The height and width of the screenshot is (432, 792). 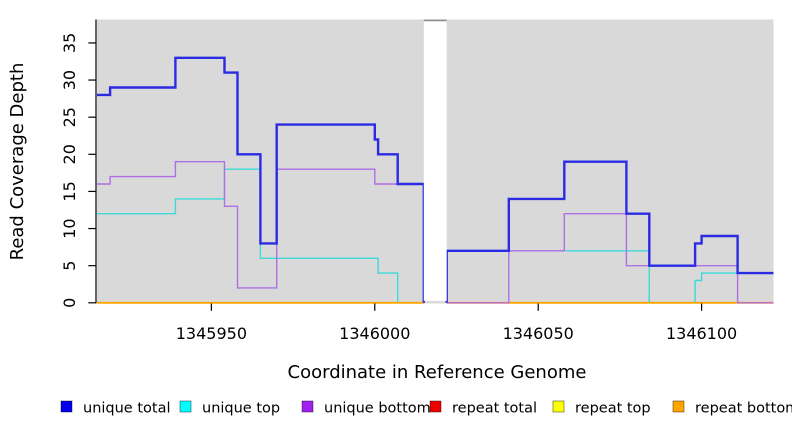 What do you see at coordinates (743, 409) in the screenshot?
I see `legend-label-repeat-bottom: repeat bottom` at bounding box center [743, 409].